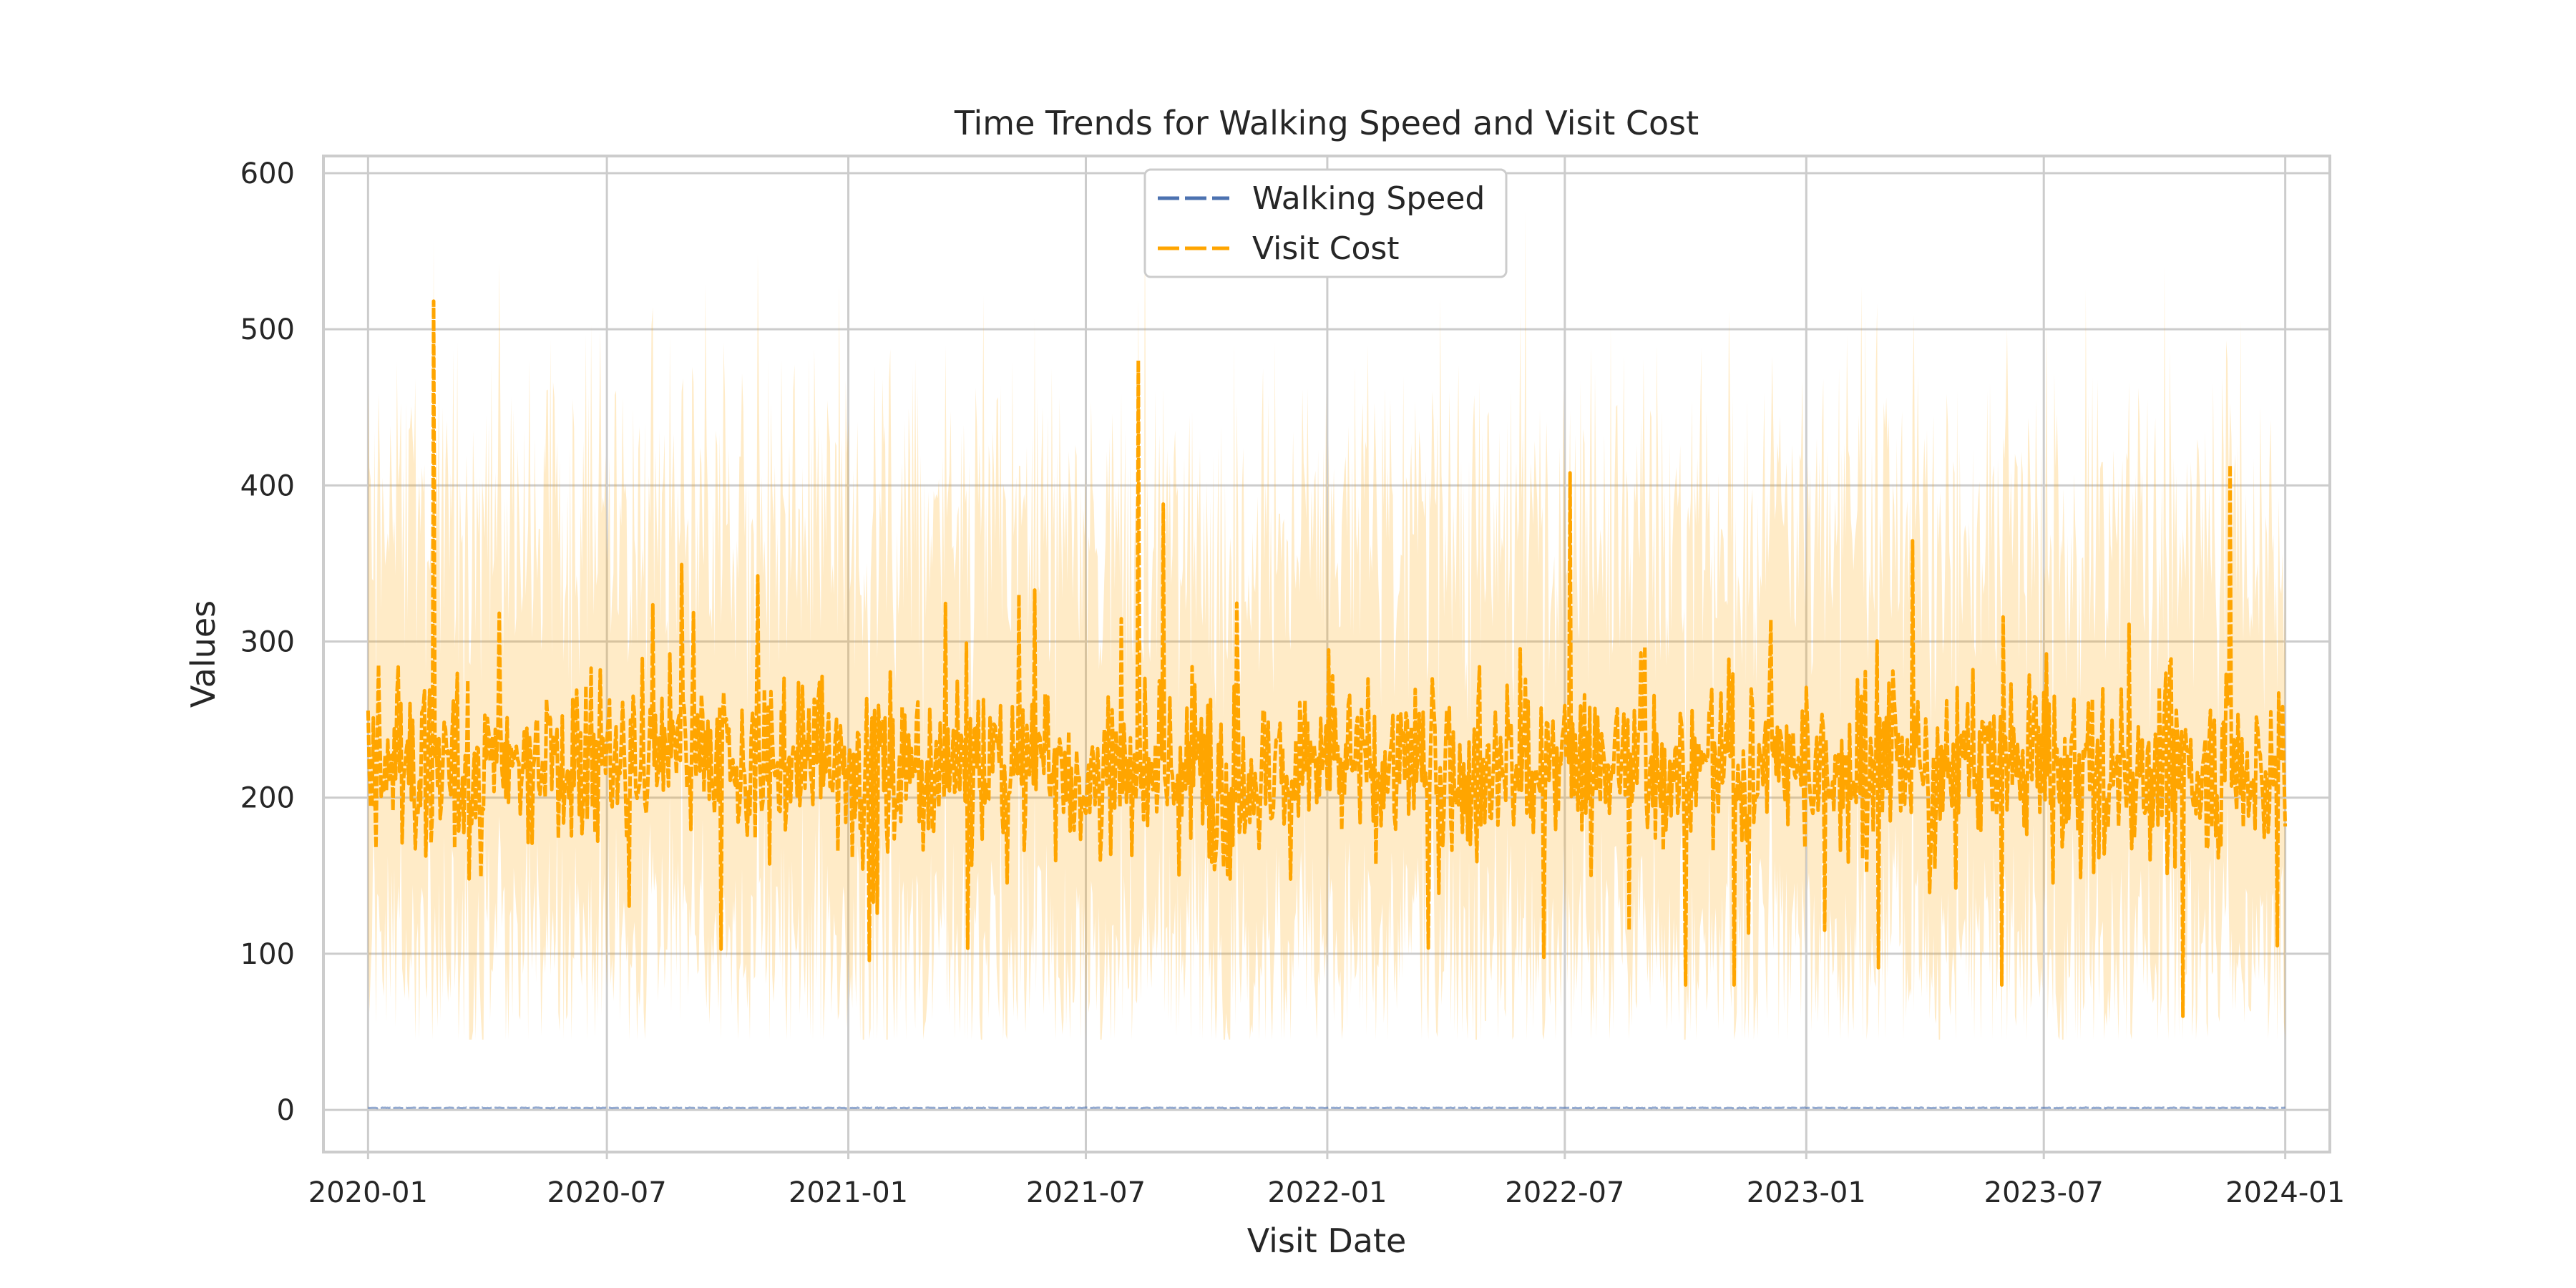 The width and height of the screenshot is (2576, 1288). I want to click on x-tick-label: 2020-07, so click(607, 1192).